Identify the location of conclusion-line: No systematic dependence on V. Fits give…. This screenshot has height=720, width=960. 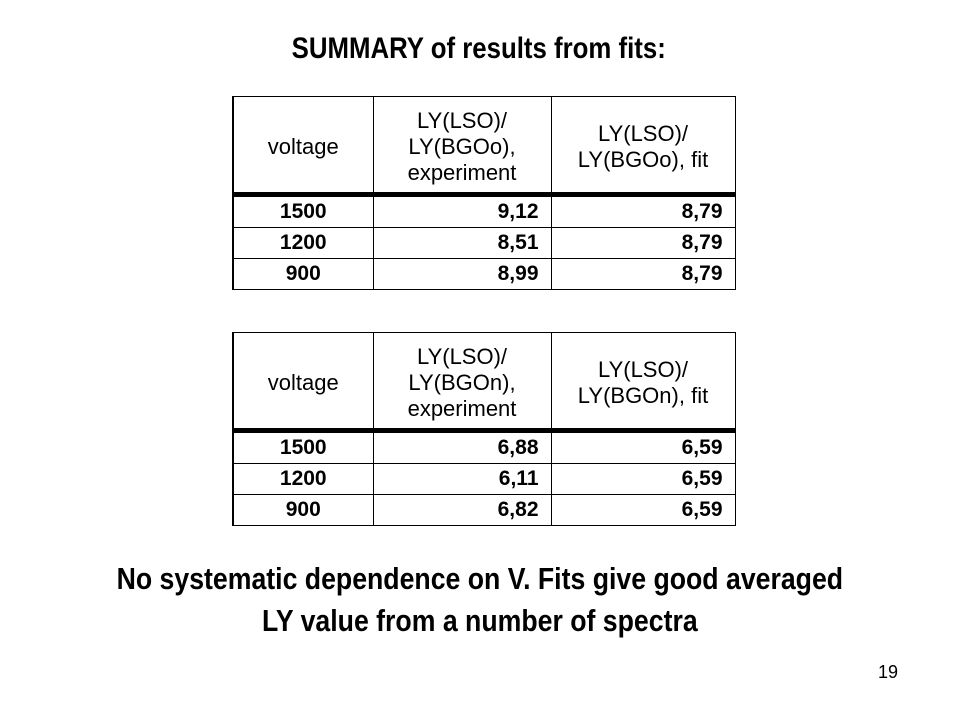
(480, 578).